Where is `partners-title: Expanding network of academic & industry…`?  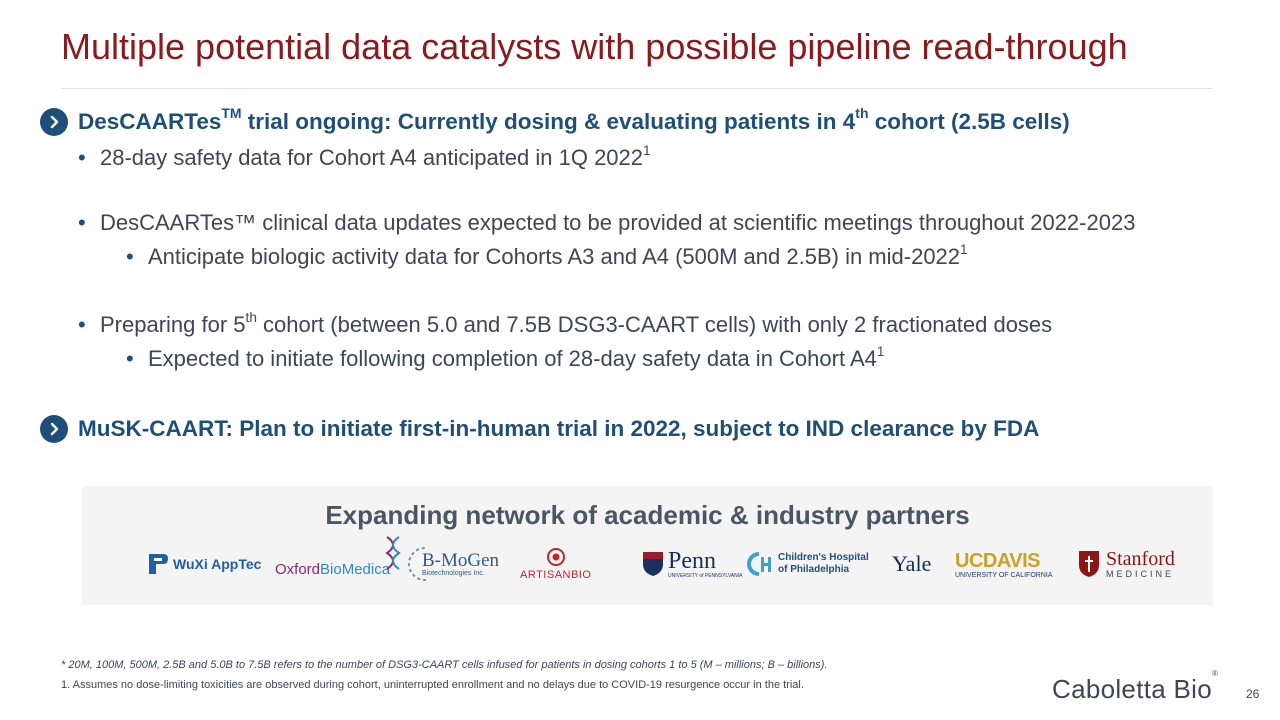
partners-title: Expanding network of academic & industry… is located at coordinates (647, 515).